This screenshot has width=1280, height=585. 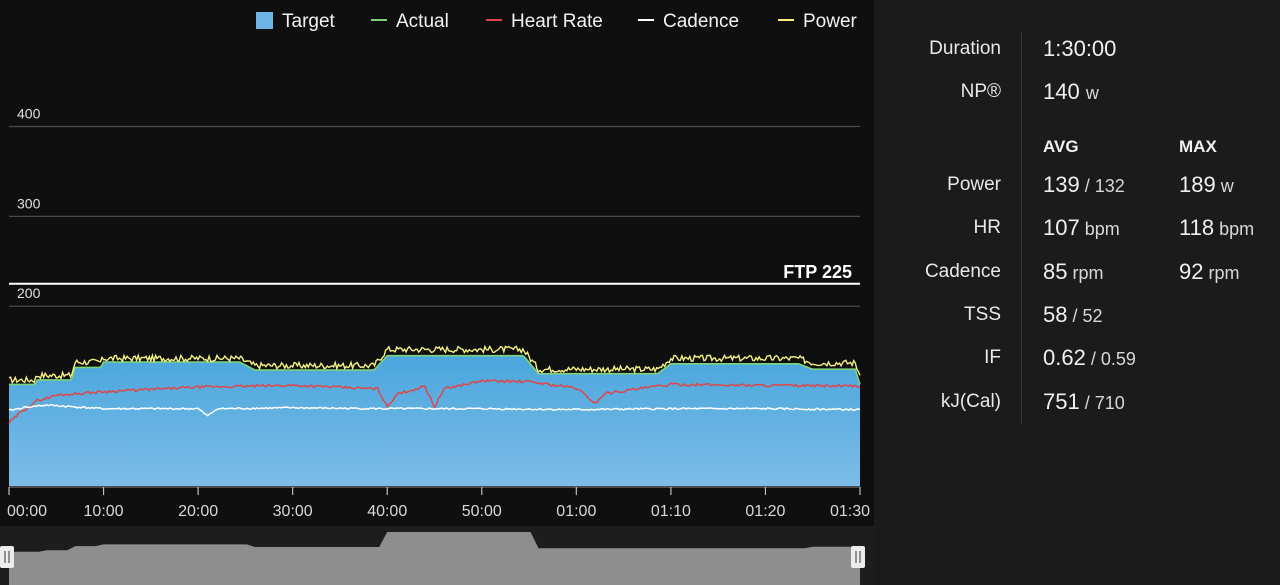 What do you see at coordinates (992, 357) in the screenshot?
I see `stat-label-if: IF` at bounding box center [992, 357].